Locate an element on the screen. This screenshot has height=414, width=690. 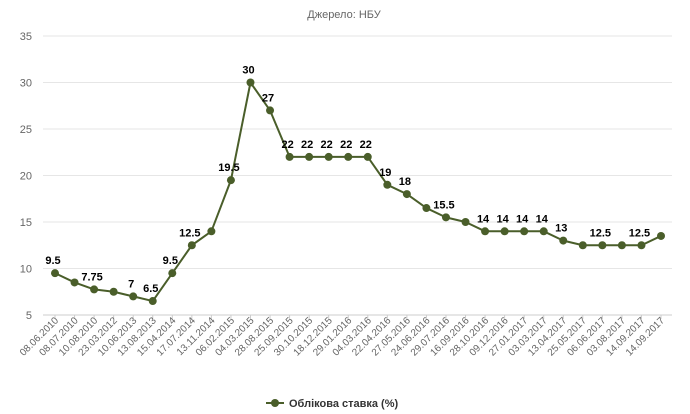
y-tick-label: 20 is located at coordinates (26, 177).